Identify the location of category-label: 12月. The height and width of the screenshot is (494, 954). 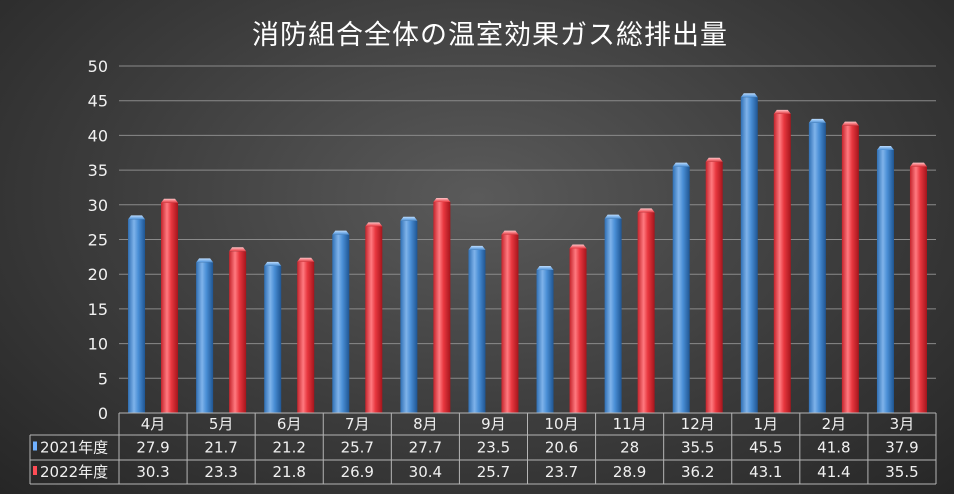
(698, 424).